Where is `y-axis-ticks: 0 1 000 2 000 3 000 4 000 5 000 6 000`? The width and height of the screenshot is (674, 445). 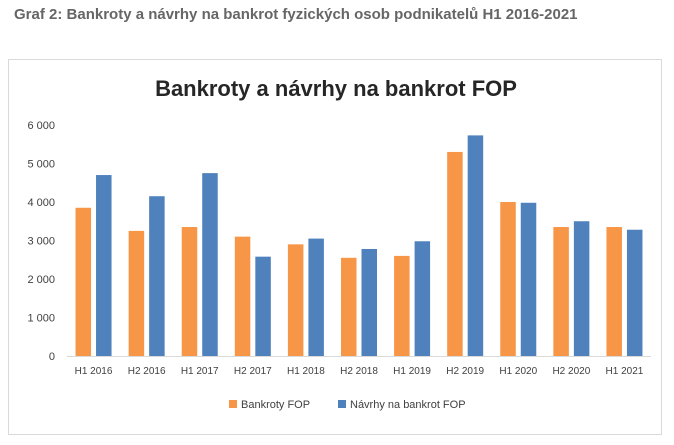 y-axis-ticks: 0 1 000 2 000 3 000 4 000 5 000 6 000 is located at coordinates (41, 241).